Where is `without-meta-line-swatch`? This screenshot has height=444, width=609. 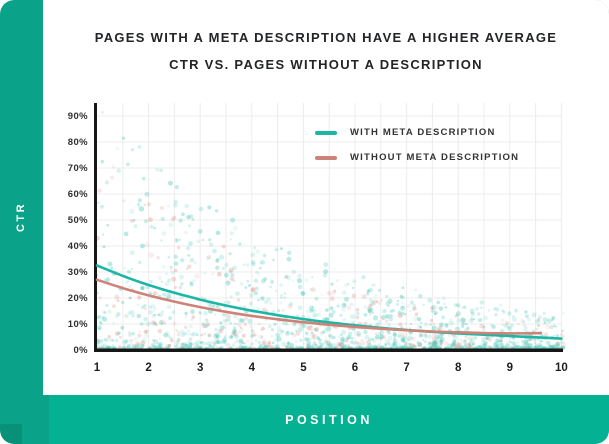 without-meta-line-swatch is located at coordinates (326, 157).